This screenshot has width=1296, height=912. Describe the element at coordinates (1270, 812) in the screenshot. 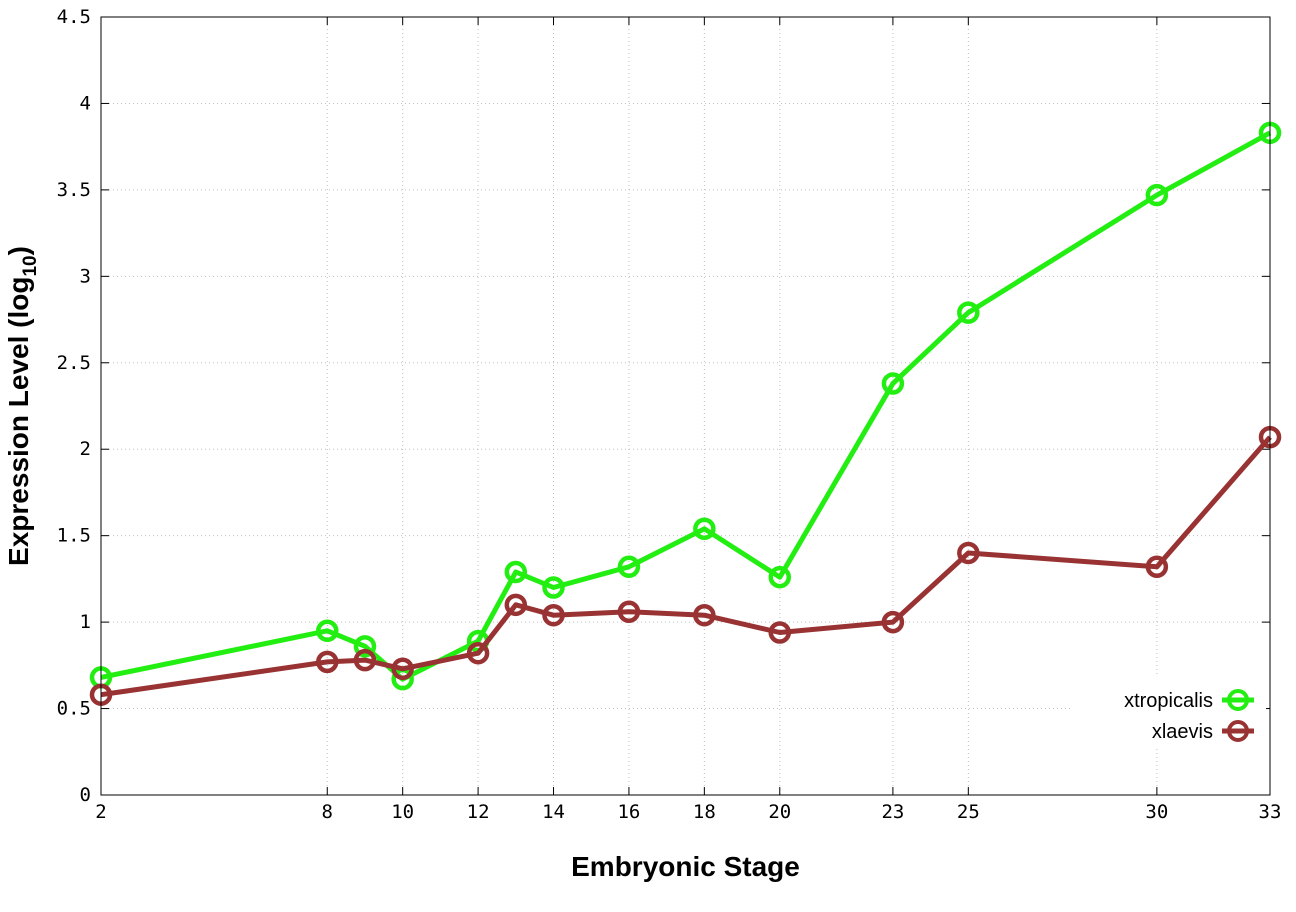

I see `x-tick-label: 33` at that location.